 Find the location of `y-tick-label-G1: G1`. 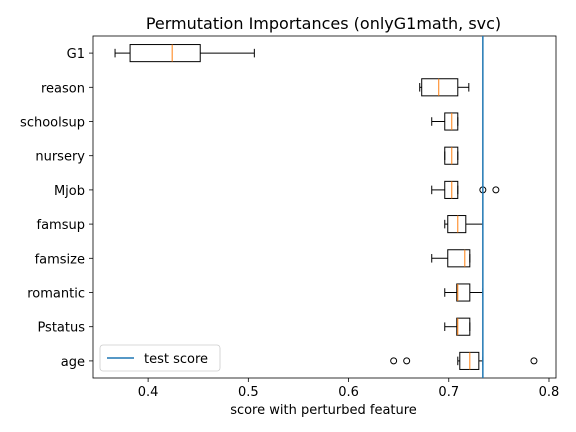

y-tick-label-G1: G1 is located at coordinates (76, 54).